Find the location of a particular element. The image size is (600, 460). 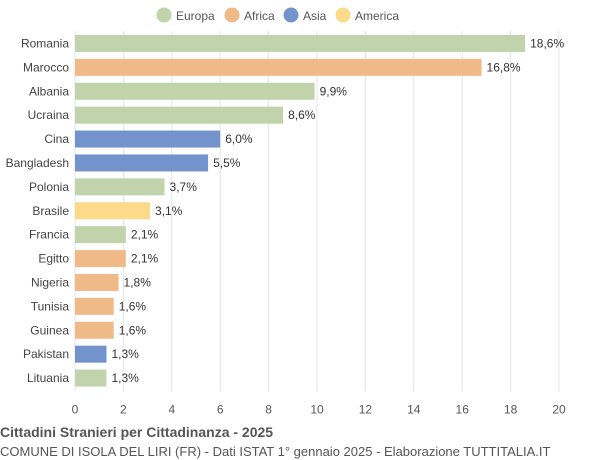

data-label: 8,6% is located at coordinates (302, 115).